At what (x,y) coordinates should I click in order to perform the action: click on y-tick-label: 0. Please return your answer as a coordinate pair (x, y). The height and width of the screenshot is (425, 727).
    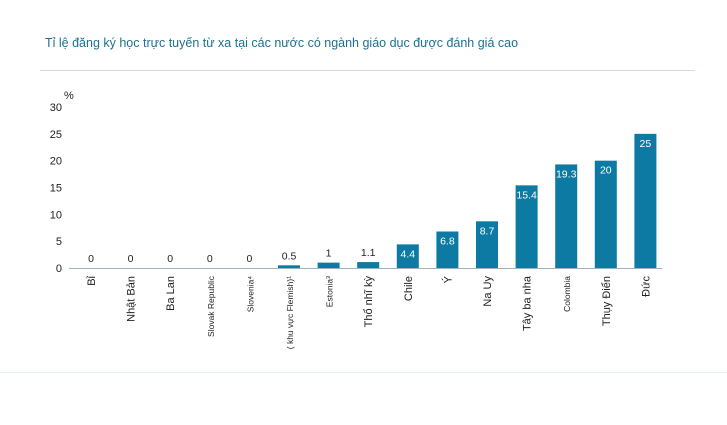
    Looking at the image, I should click on (59, 269).